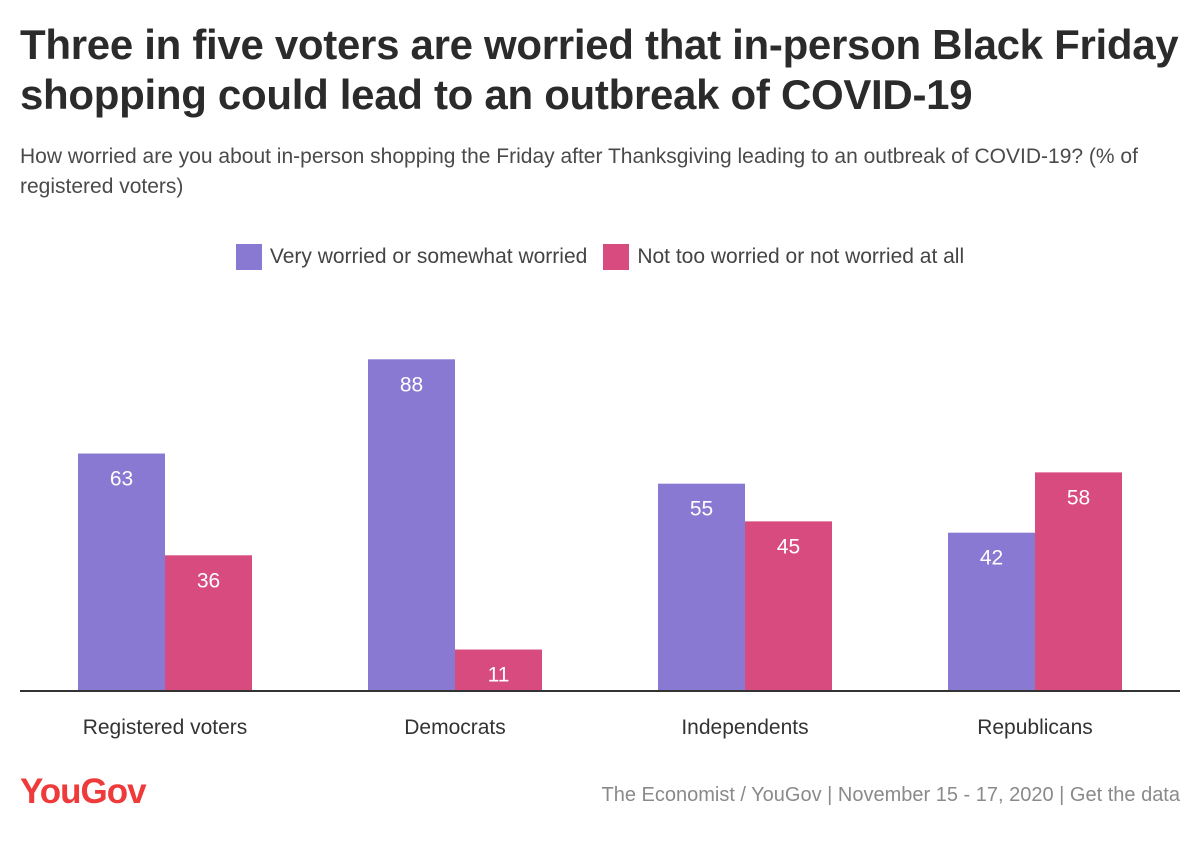 This screenshot has height=848, width=1200. What do you see at coordinates (83, 791) in the screenshot?
I see `yougov-logo: YouGov` at bounding box center [83, 791].